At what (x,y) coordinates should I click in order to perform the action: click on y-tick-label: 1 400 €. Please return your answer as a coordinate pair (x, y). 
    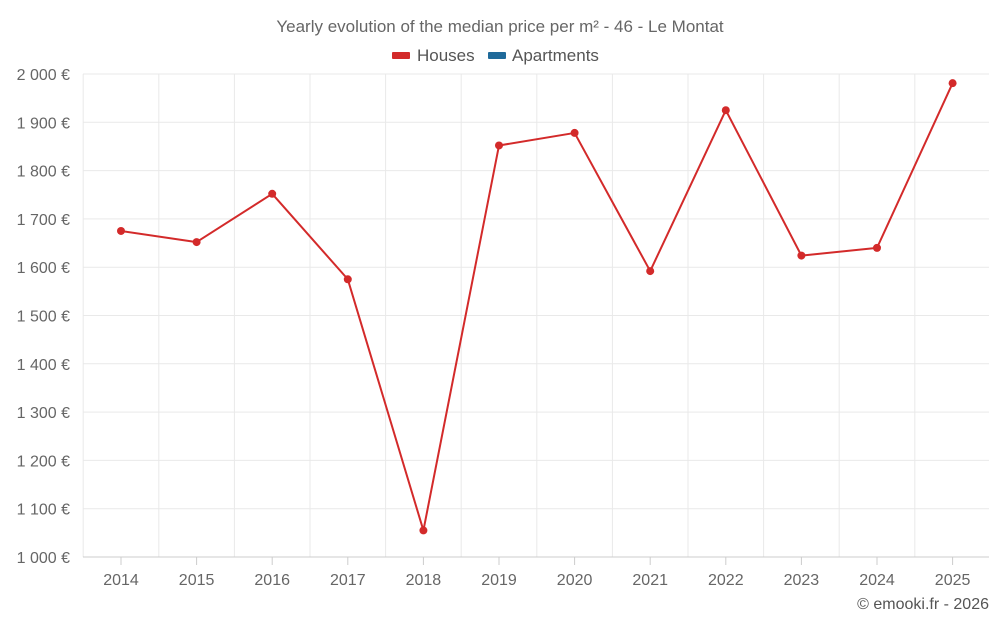
    Looking at the image, I should click on (43, 365).